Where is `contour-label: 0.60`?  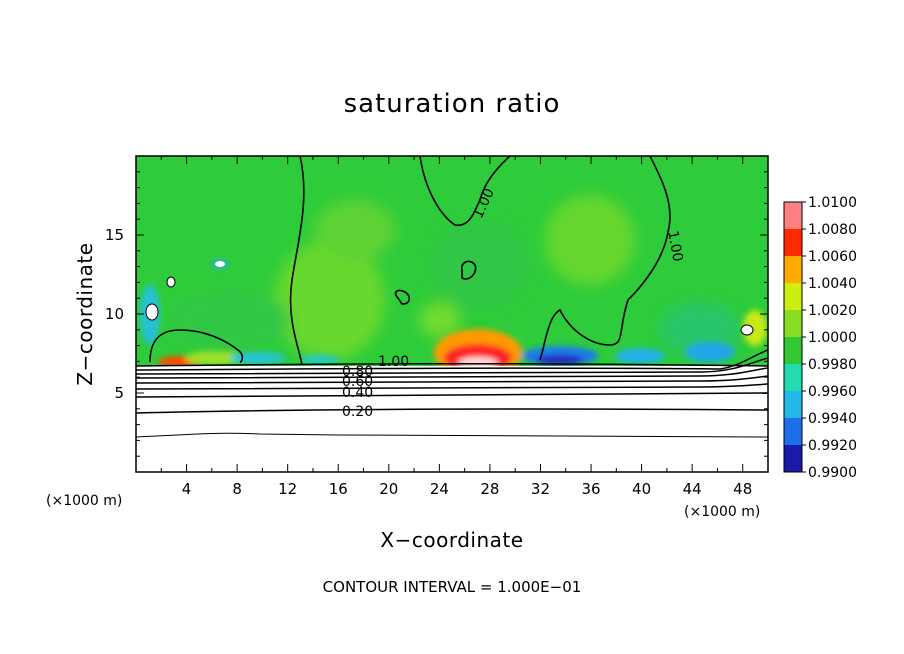 contour-label: 0.60 is located at coordinates (357, 382).